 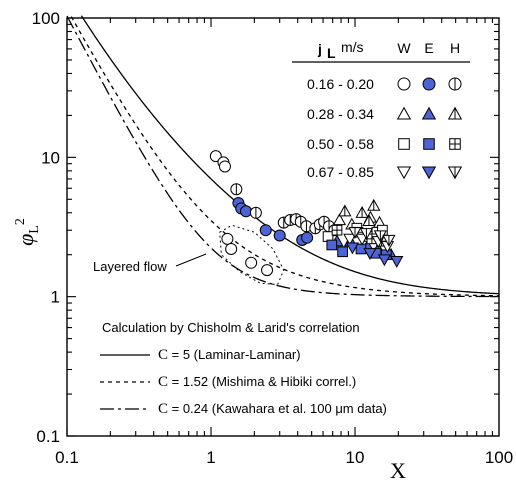 What do you see at coordinates (352, 47) in the screenshot?
I see `legend-header-unit: m/s` at bounding box center [352, 47].